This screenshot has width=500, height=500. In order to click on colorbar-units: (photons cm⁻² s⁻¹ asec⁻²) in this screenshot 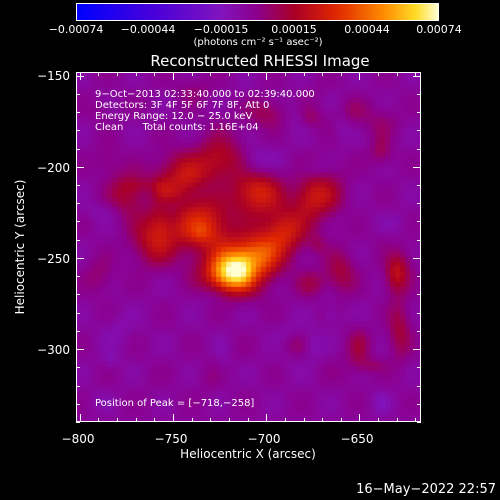, I will do `click(258, 42)`.